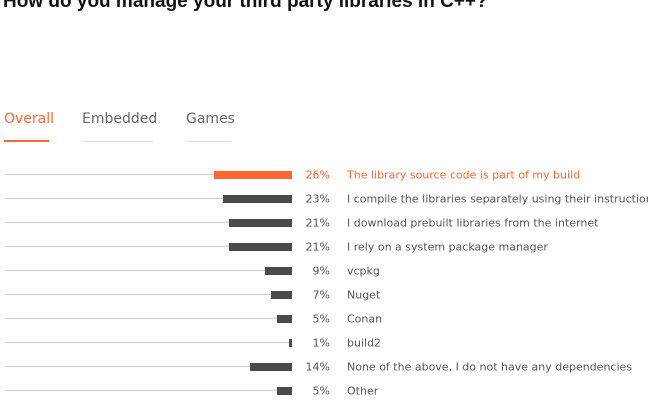 This screenshot has width=648, height=411. What do you see at coordinates (210, 119) in the screenshot?
I see `tab-games-label: Games` at bounding box center [210, 119].